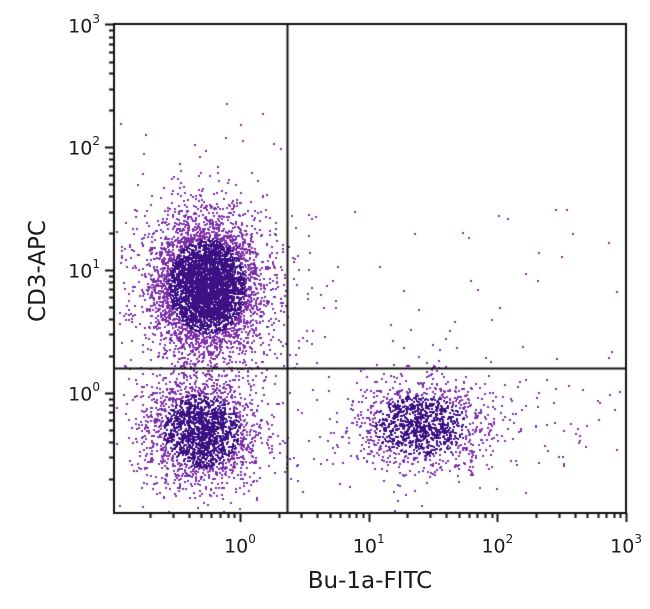 This screenshot has height=609, width=650. What do you see at coordinates (368, 545) in the screenshot?
I see `x-tick-label: 10¹` at bounding box center [368, 545].